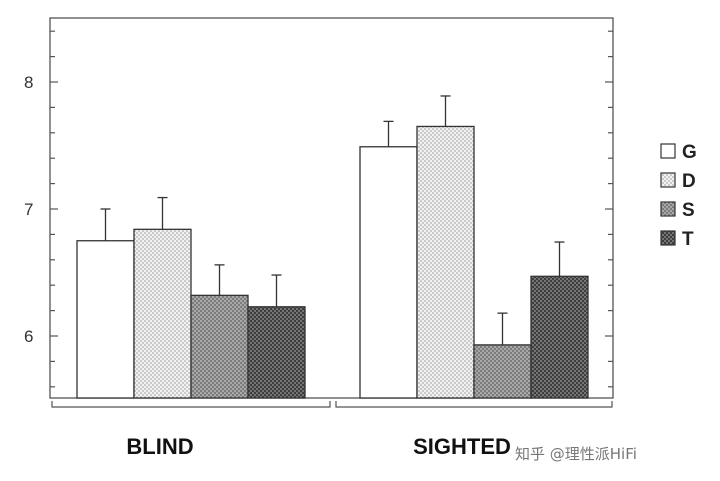 The width and height of the screenshot is (720, 481). What do you see at coordinates (28, 82) in the screenshot?
I see `y-tick-label: 8` at bounding box center [28, 82].